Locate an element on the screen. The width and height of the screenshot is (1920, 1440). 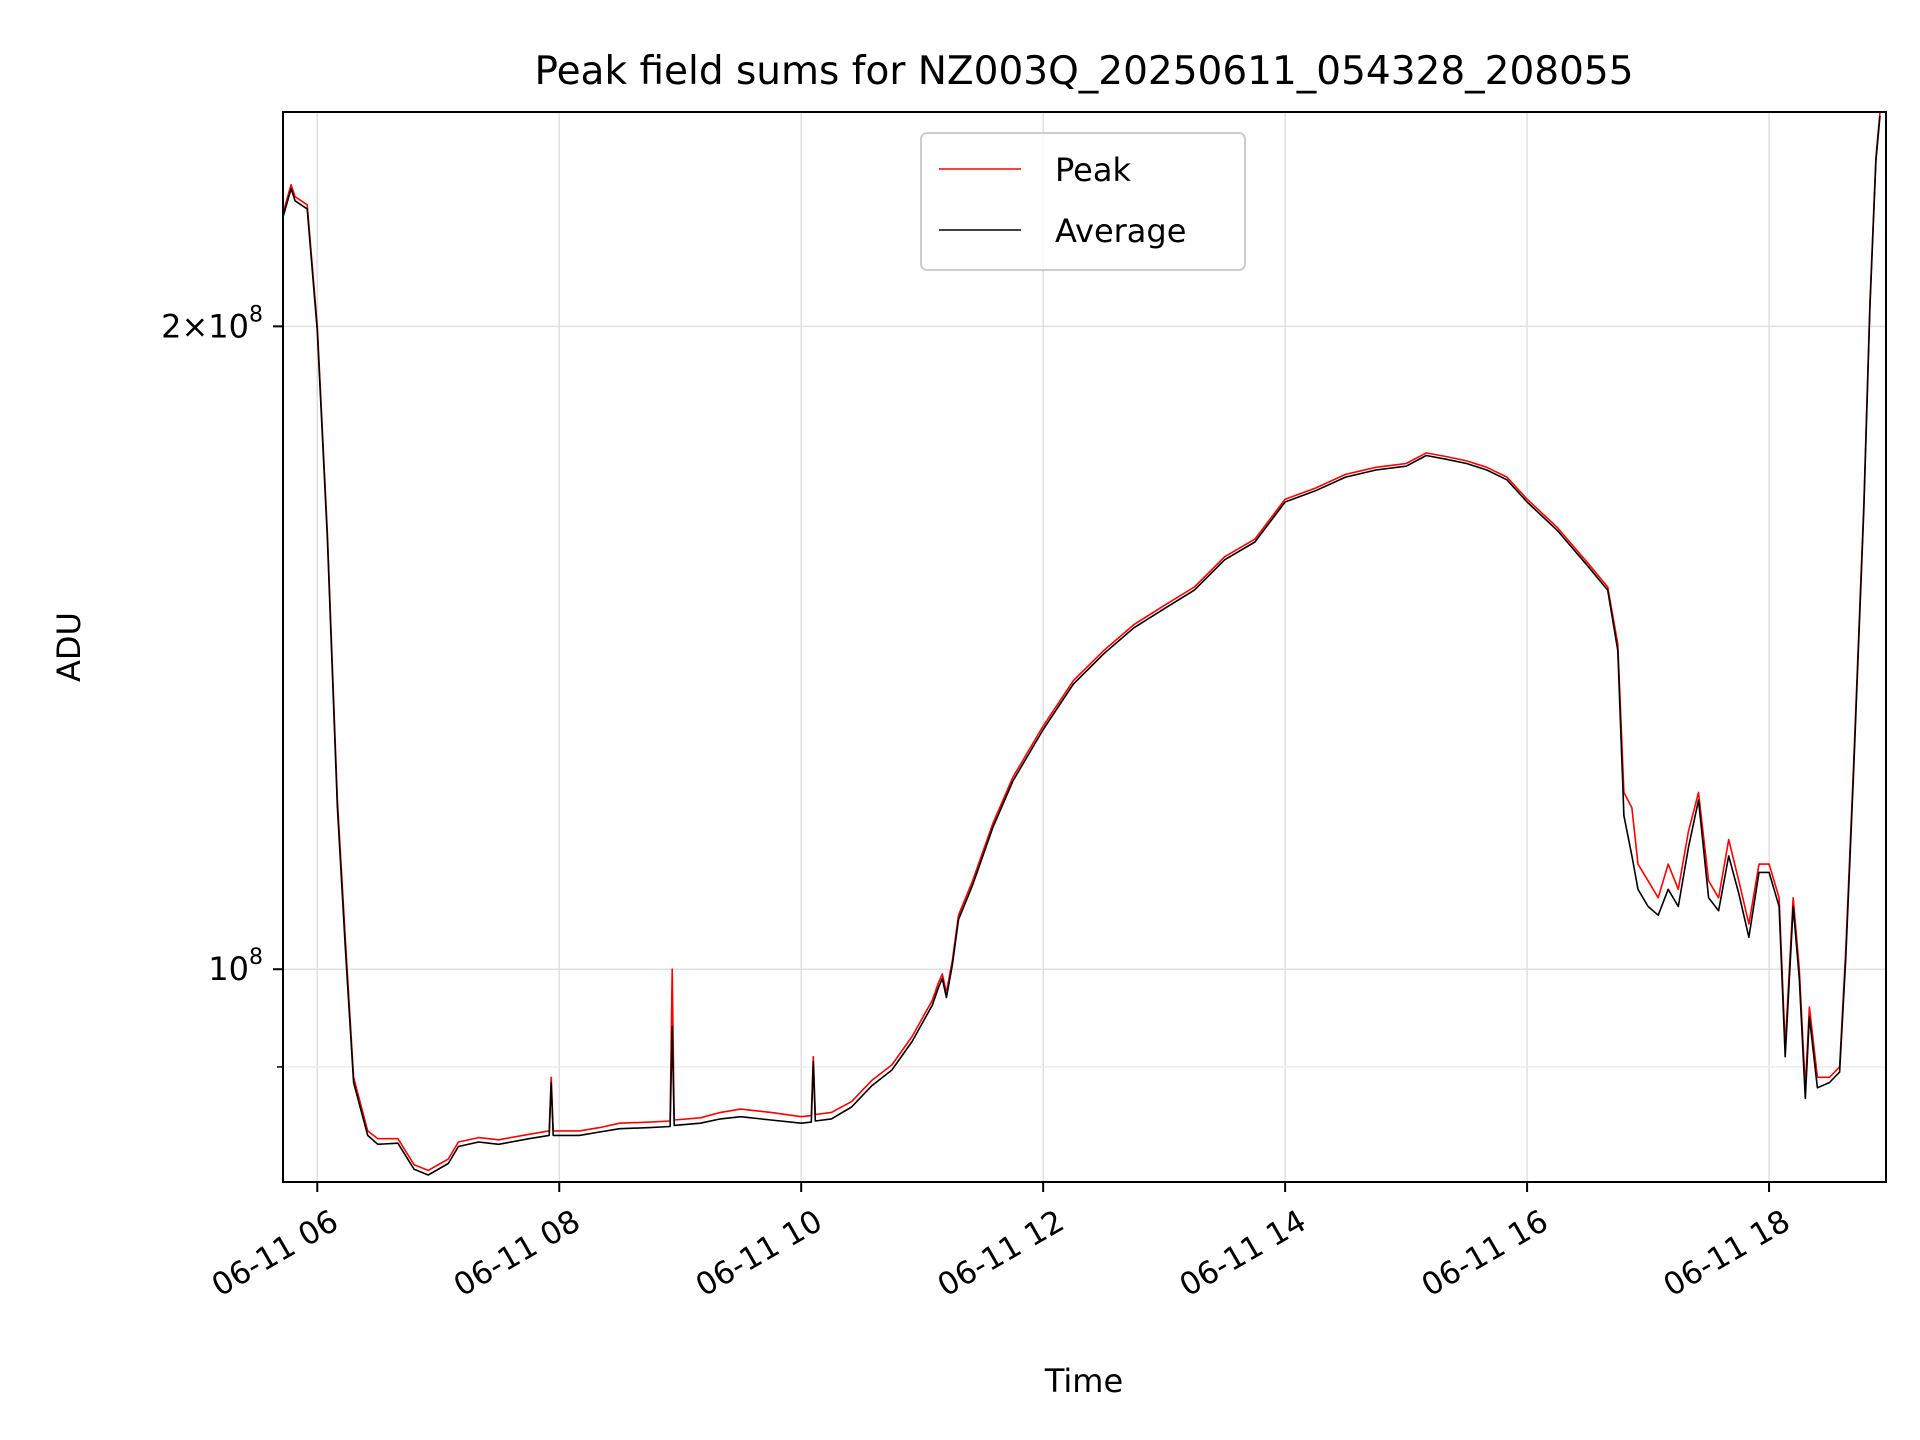
legend: Peak Average is located at coordinates (1083, 201).